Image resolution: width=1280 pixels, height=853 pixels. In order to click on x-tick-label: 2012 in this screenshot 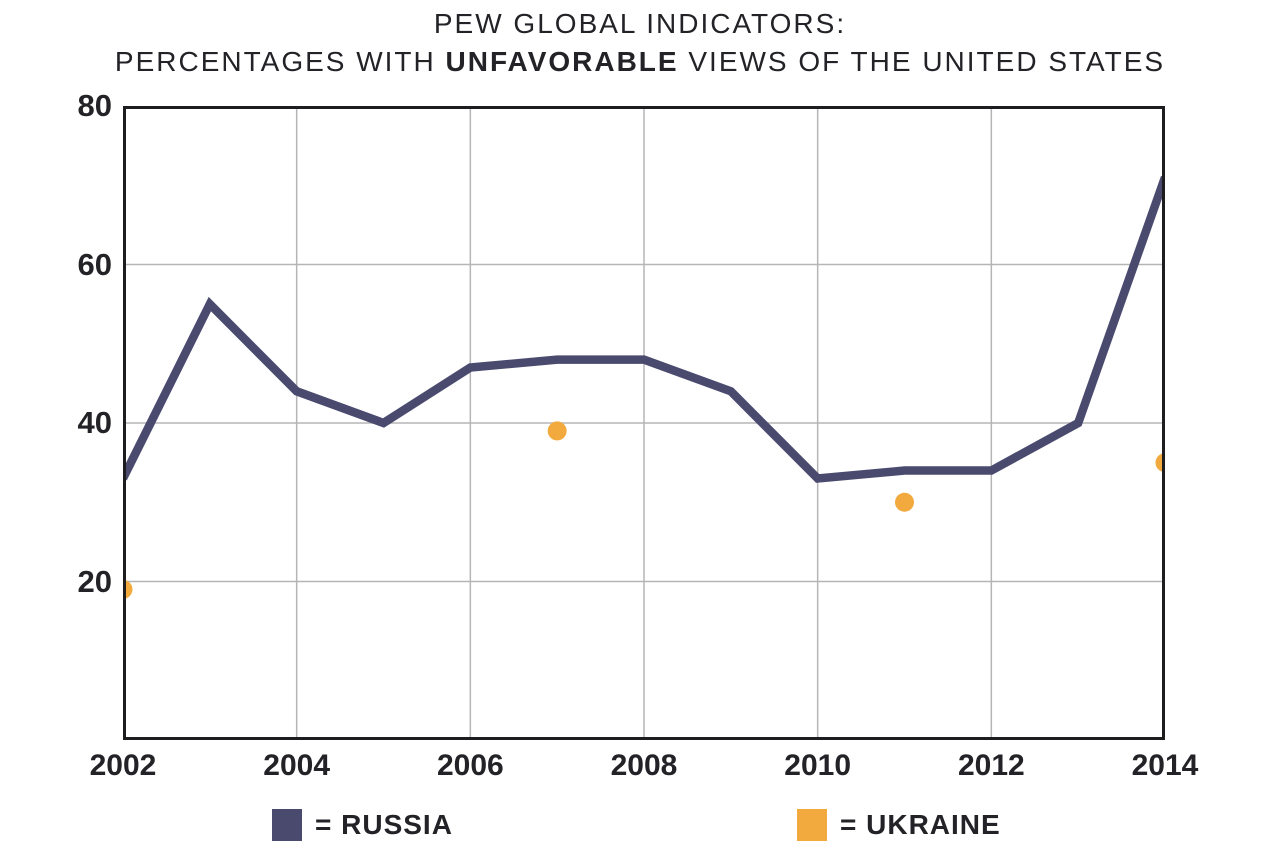, I will do `click(991, 765)`.